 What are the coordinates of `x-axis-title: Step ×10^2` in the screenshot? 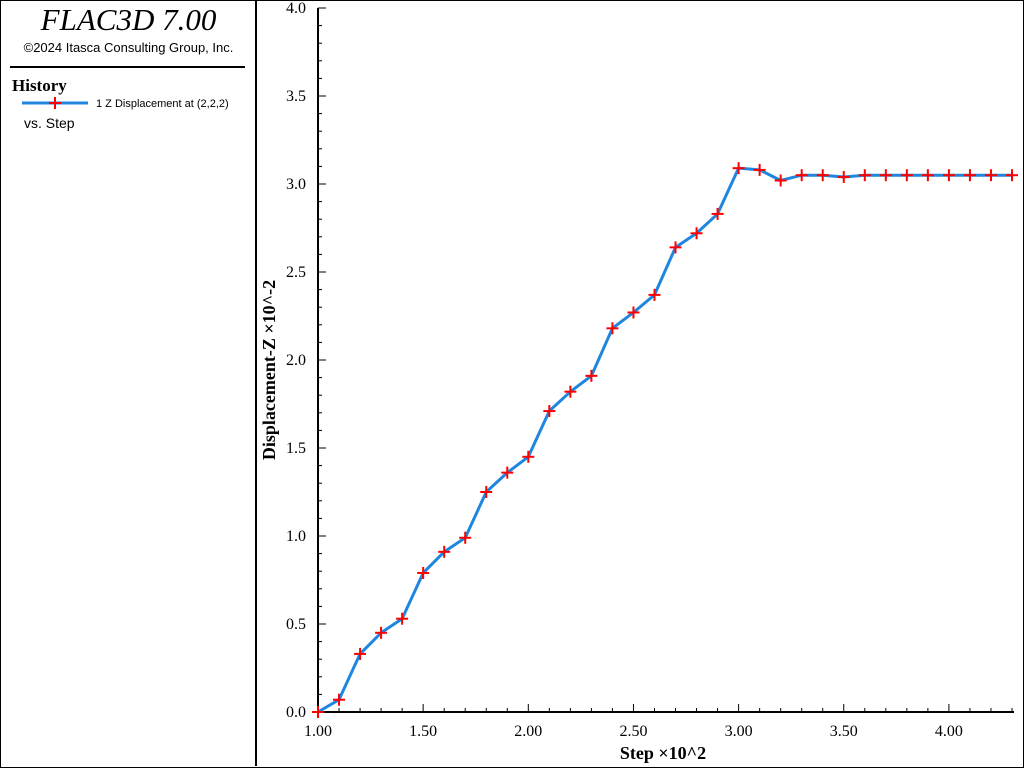 It's located at (663, 753).